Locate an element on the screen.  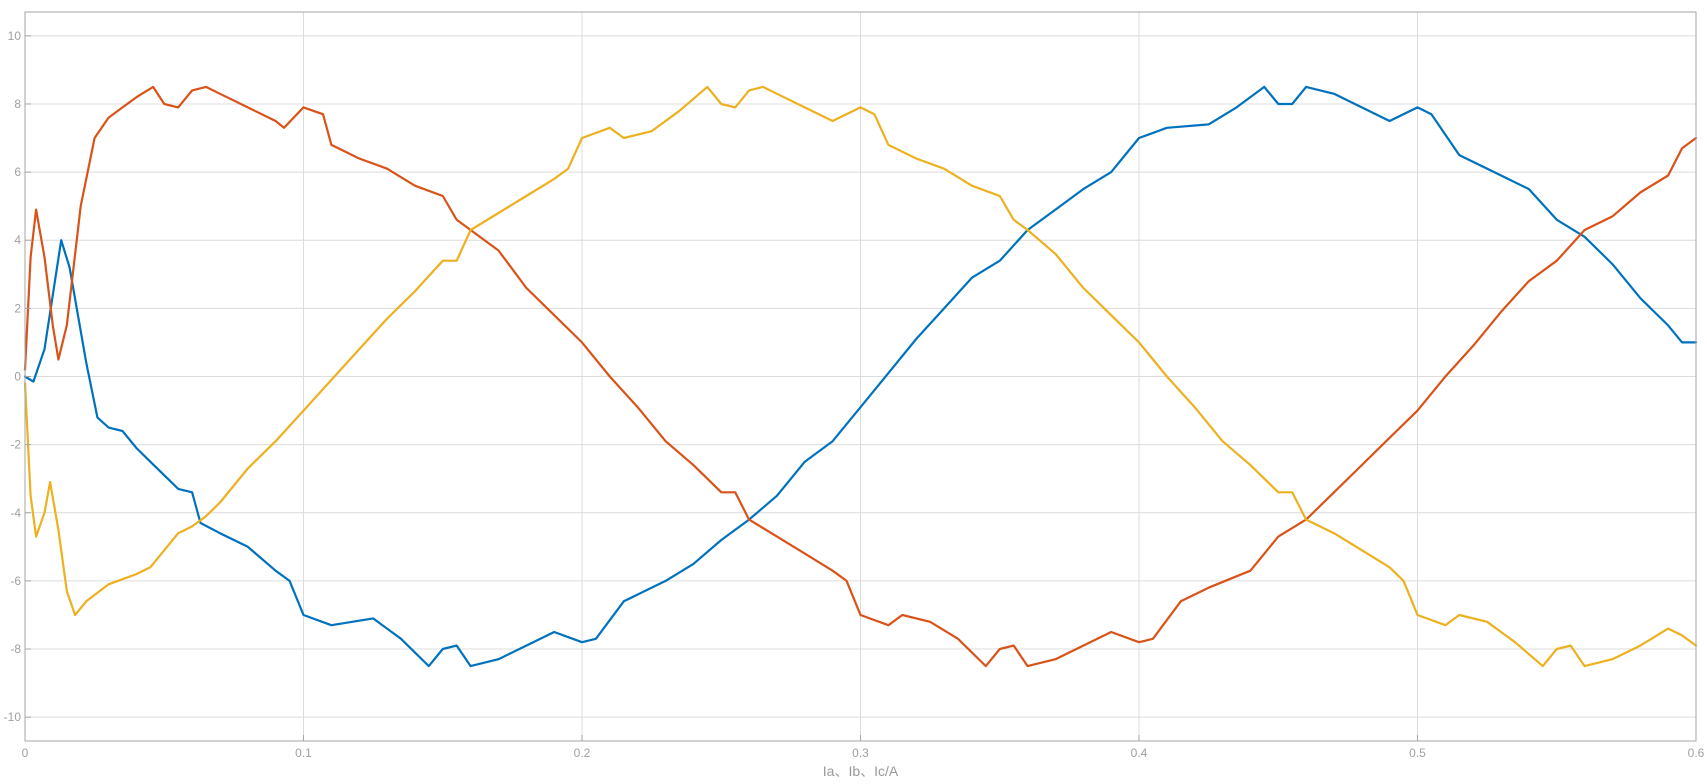
x-tick-label: 0.4 is located at coordinates (1139, 753).